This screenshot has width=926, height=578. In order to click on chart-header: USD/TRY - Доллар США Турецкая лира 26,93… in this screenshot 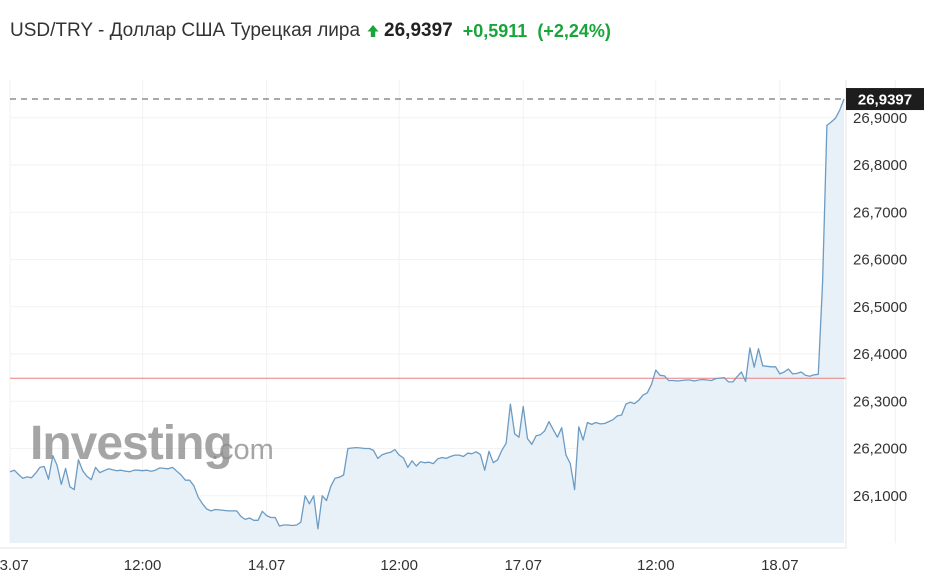, I will do `click(310, 31)`.